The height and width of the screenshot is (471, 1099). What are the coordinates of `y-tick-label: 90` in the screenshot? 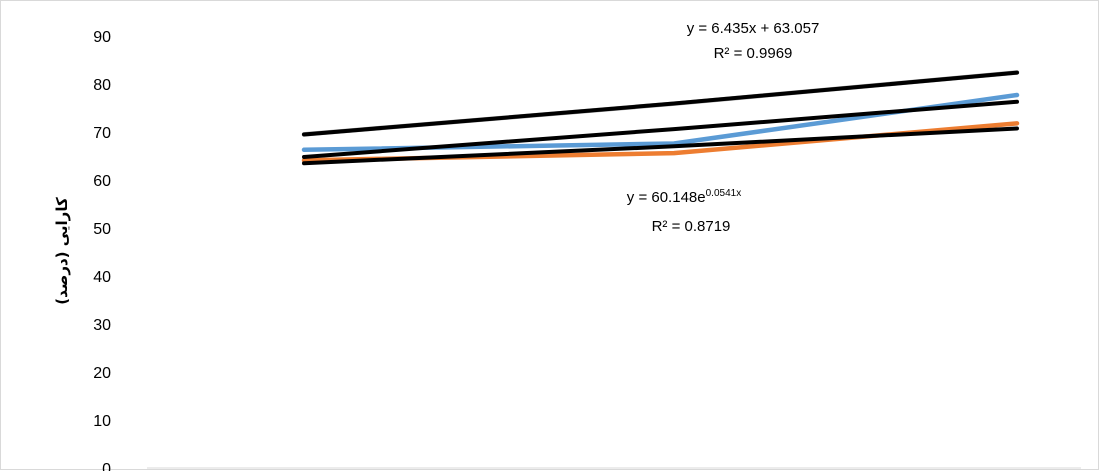 It's located at (102, 37).